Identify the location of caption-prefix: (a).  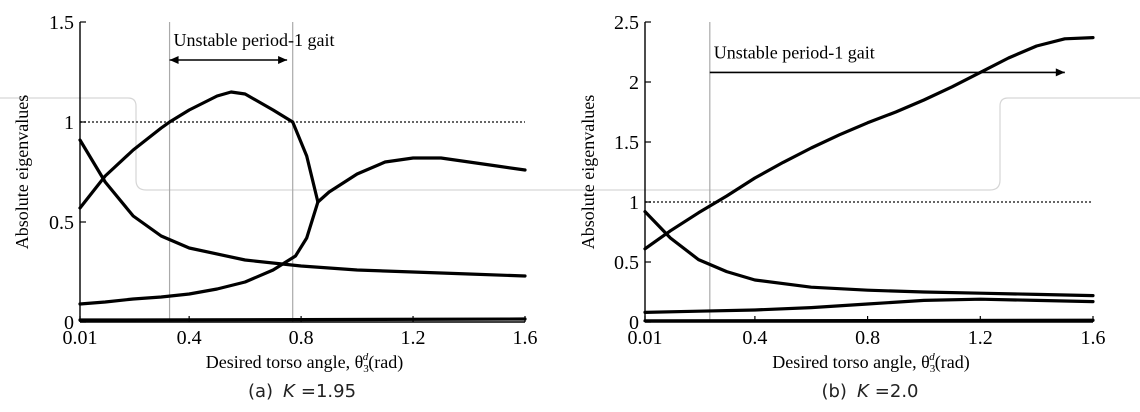
(260, 391).